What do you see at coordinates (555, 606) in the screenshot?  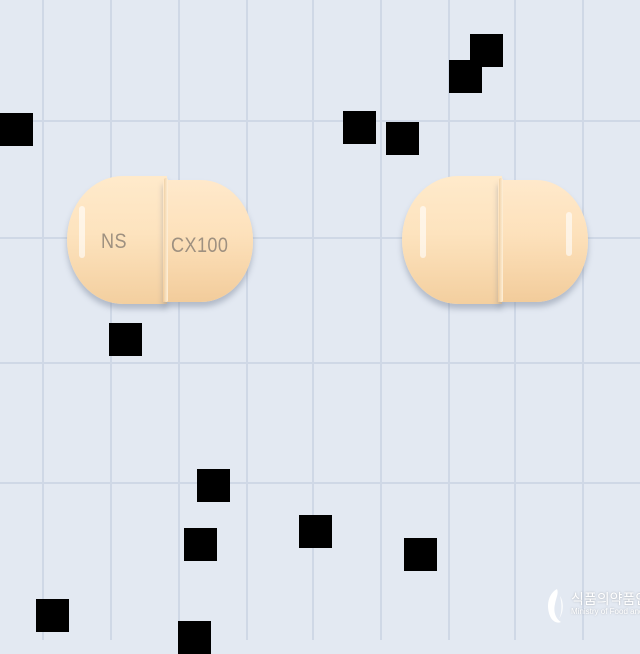 I see `swirl-logo-icon` at bounding box center [555, 606].